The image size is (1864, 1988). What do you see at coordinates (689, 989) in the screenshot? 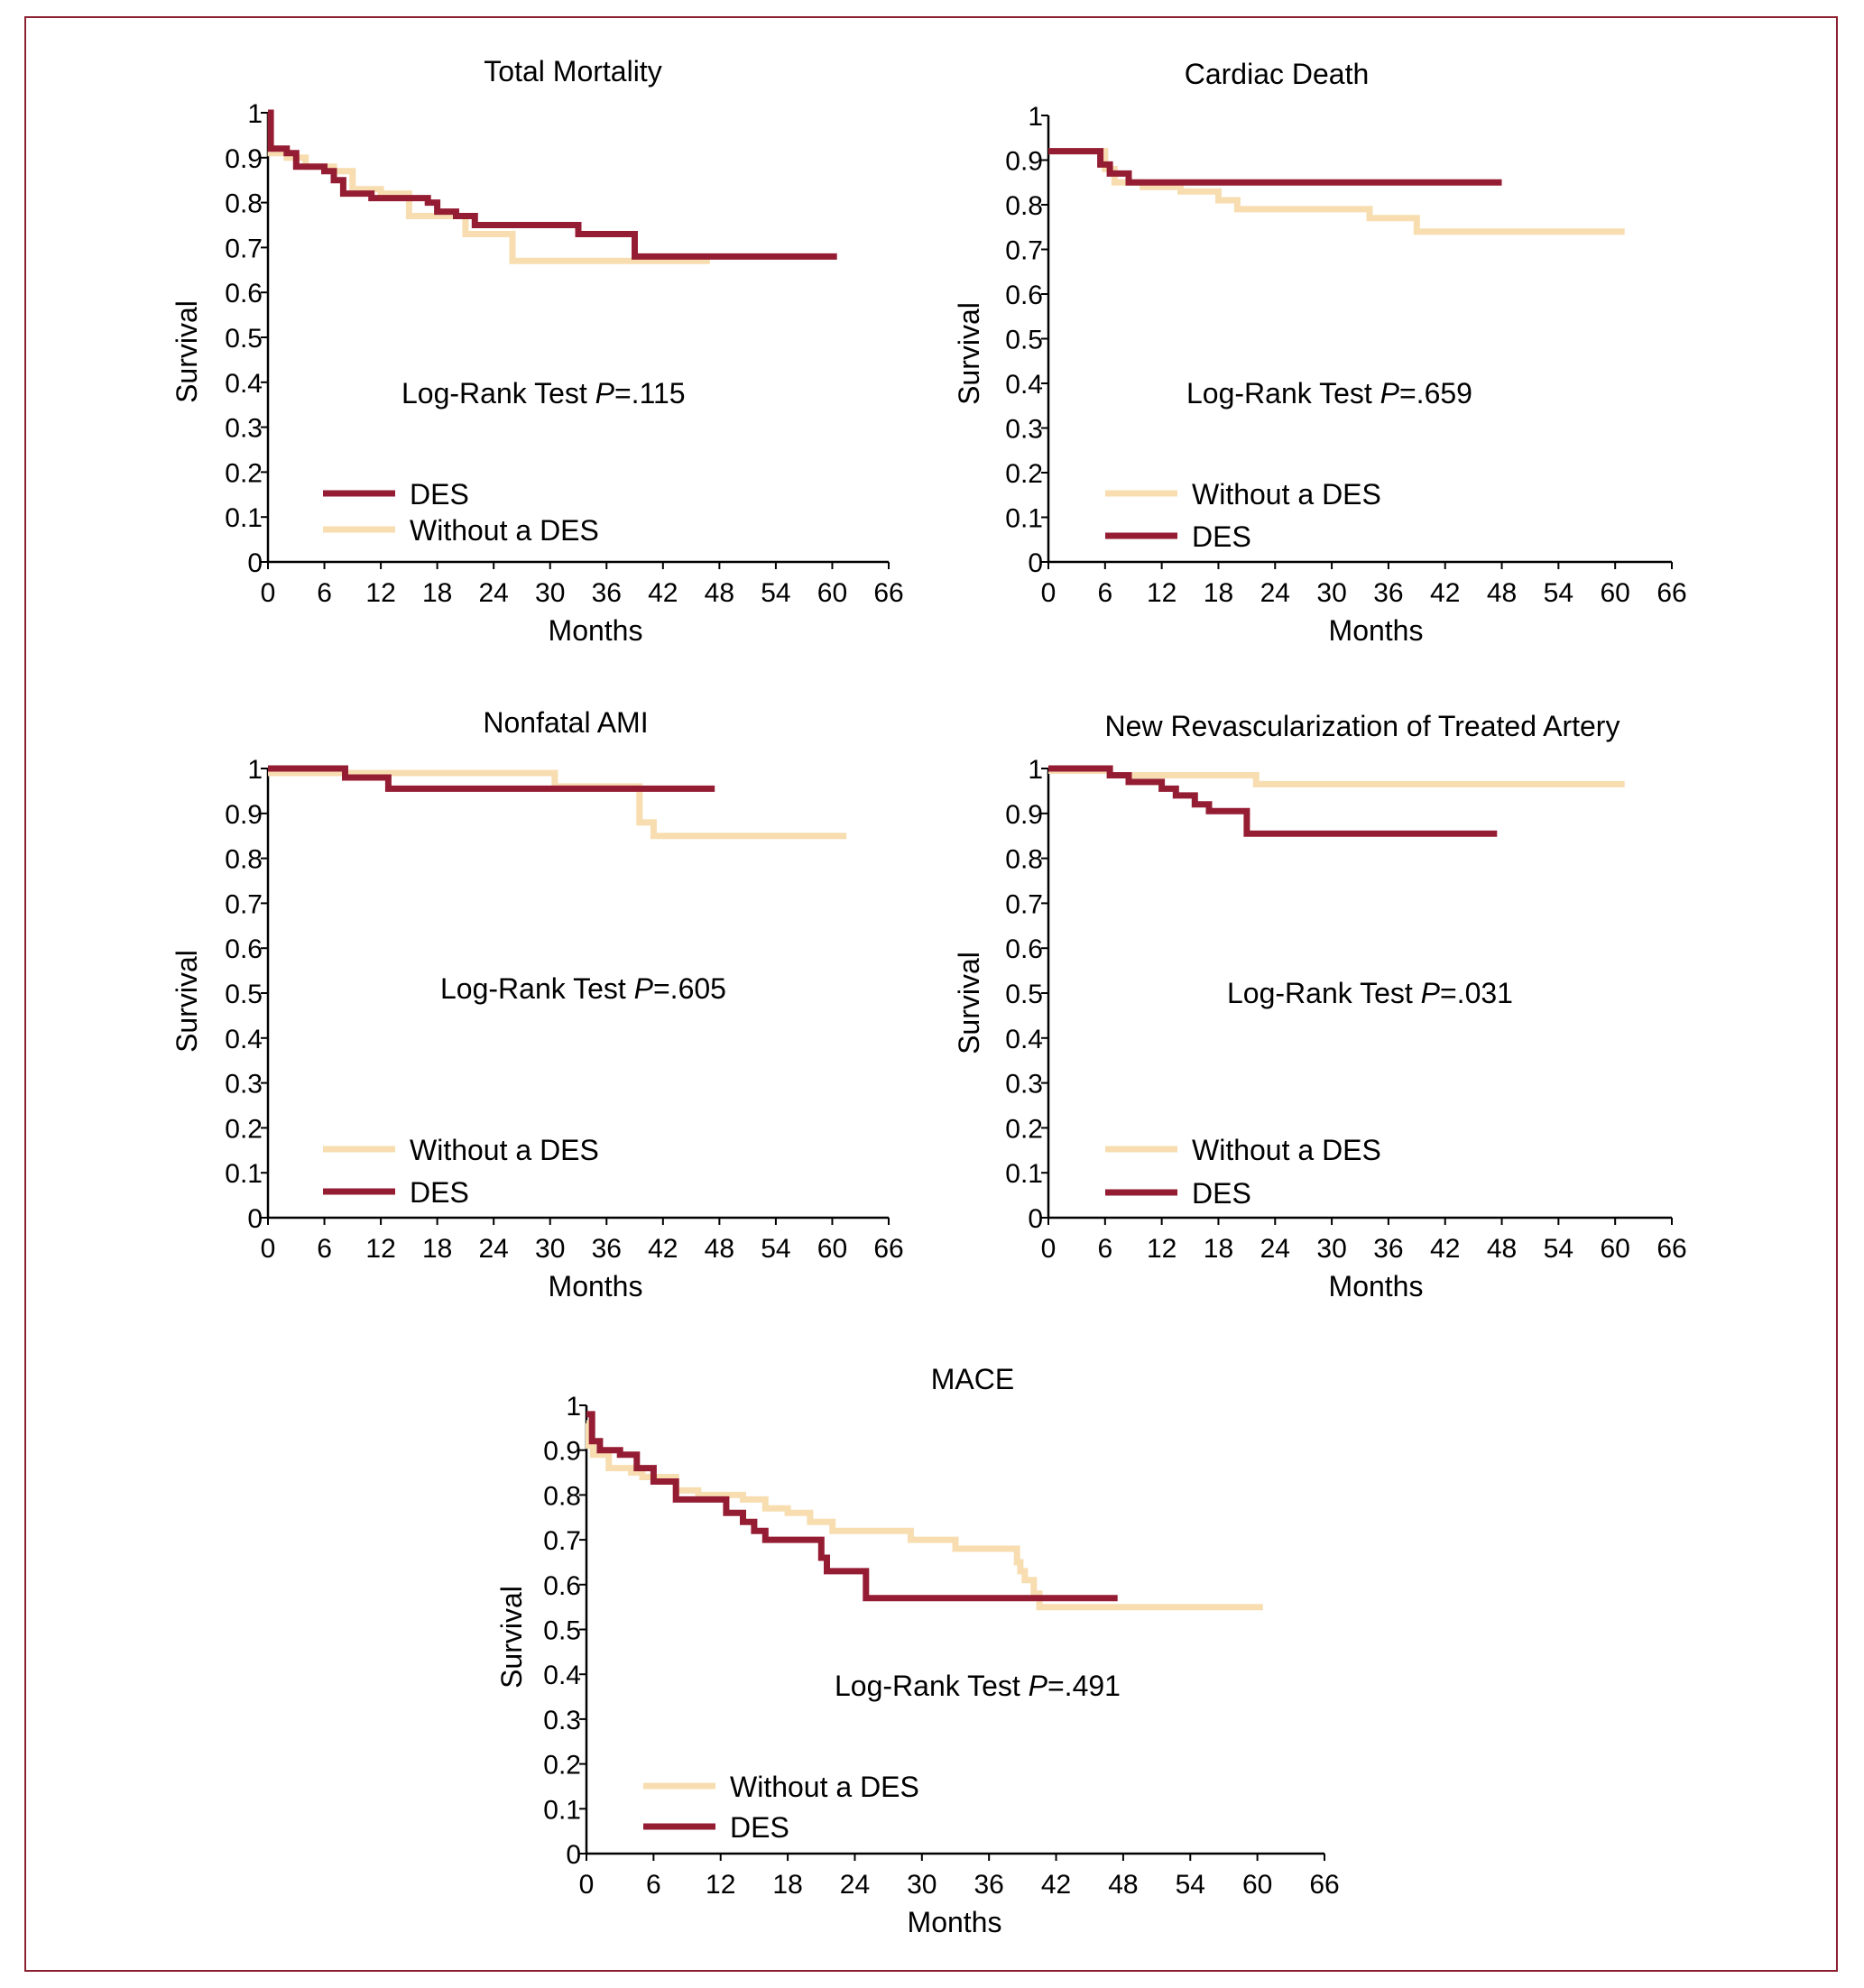
I see `annotation-value: =.605` at bounding box center [689, 989].